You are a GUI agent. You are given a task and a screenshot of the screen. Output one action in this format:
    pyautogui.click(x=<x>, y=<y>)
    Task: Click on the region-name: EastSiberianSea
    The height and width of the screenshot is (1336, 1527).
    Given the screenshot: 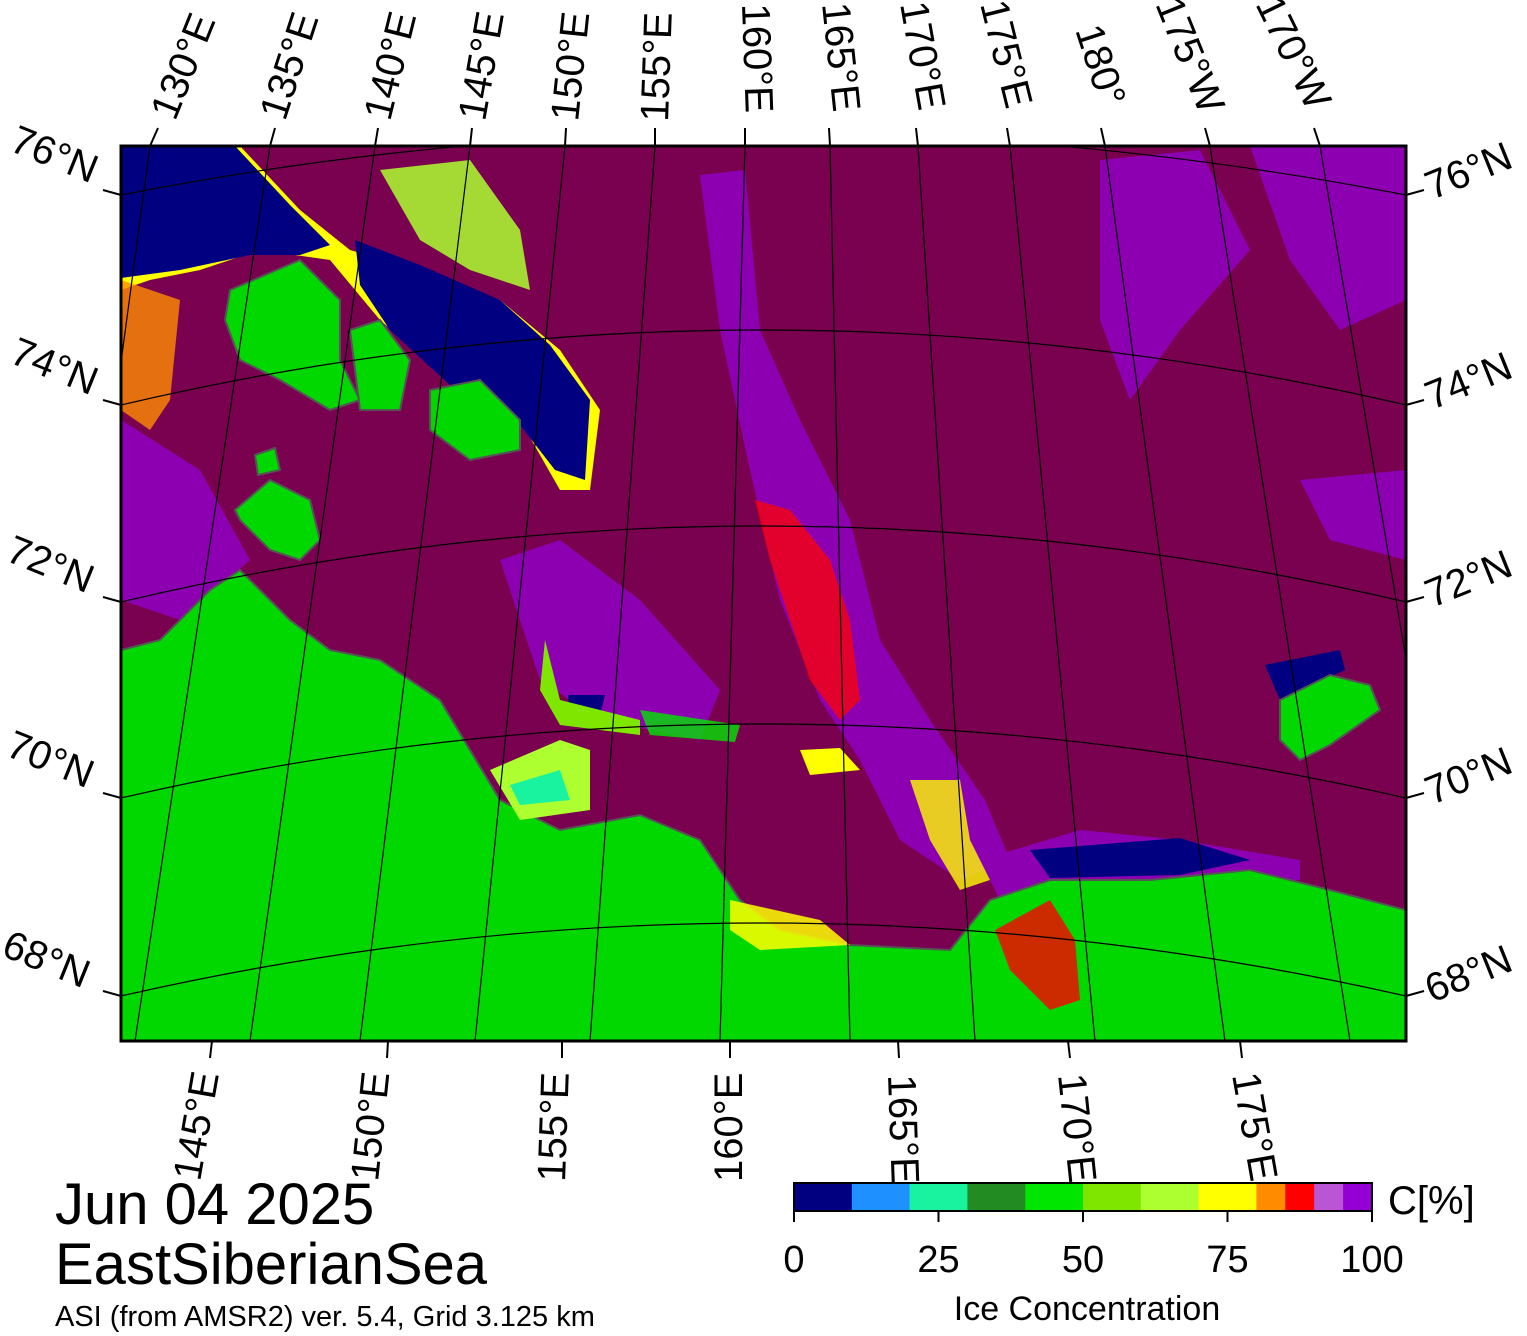 What is the action you would take?
    pyautogui.click(x=271, y=1264)
    